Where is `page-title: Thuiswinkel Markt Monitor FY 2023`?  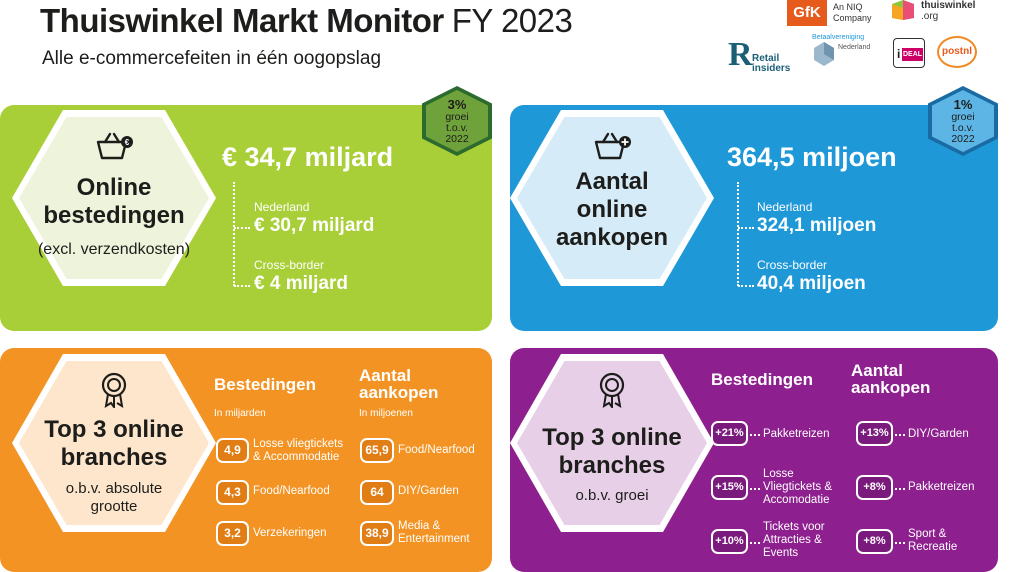 page-title: Thuiswinkel Markt Monitor FY 2023 is located at coordinates (306, 20).